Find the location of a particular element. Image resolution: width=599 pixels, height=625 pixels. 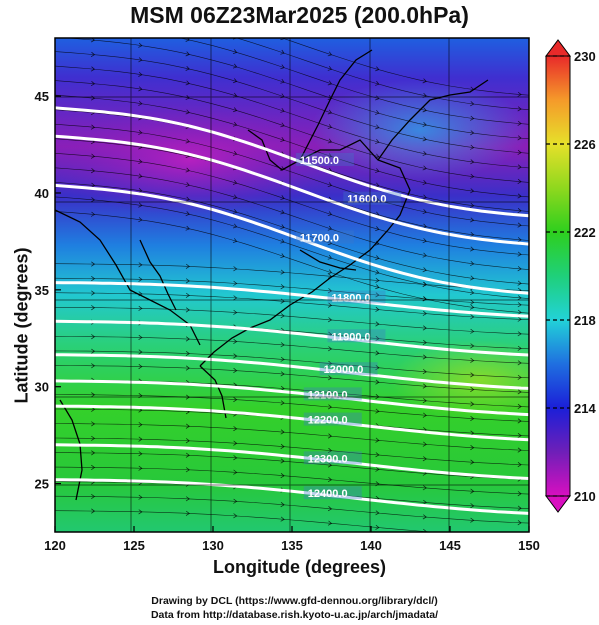

y-axis-label: Latitude (degrees) is located at coordinates (21, 325).